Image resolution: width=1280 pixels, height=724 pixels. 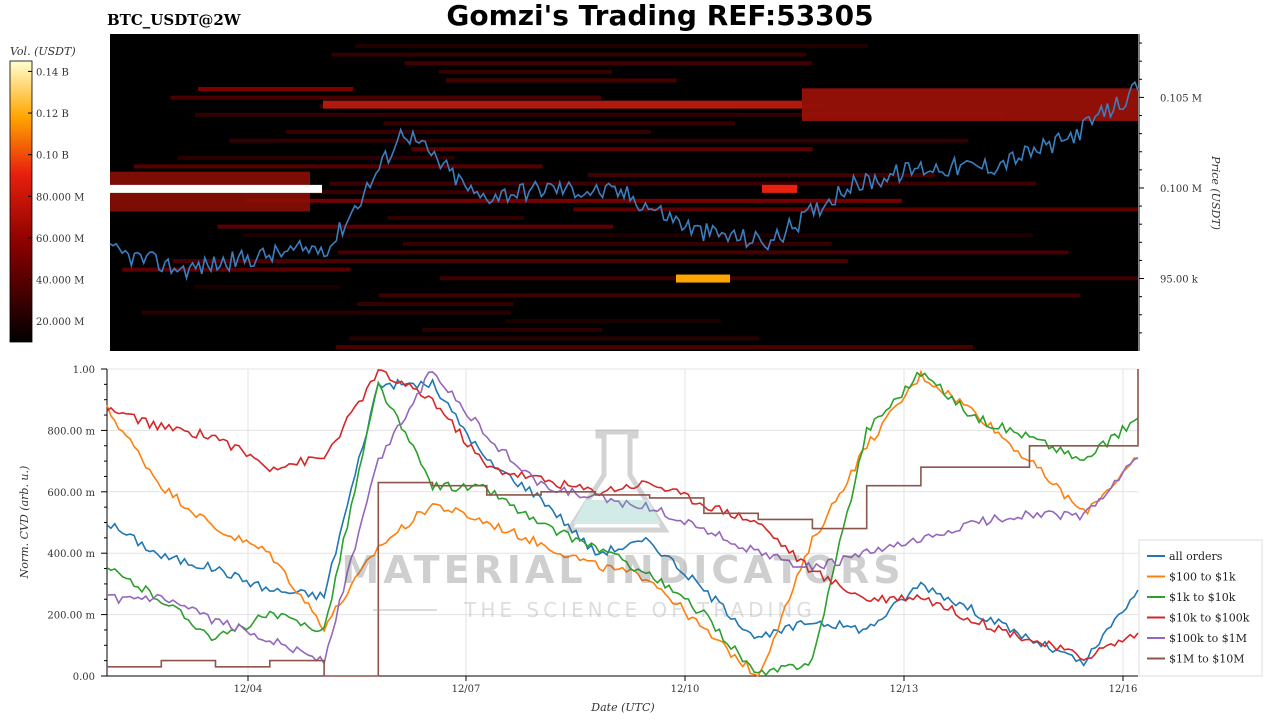 What do you see at coordinates (1202, 577) in the screenshot?
I see `legend-label: $100 to $1k` at bounding box center [1202, 577].